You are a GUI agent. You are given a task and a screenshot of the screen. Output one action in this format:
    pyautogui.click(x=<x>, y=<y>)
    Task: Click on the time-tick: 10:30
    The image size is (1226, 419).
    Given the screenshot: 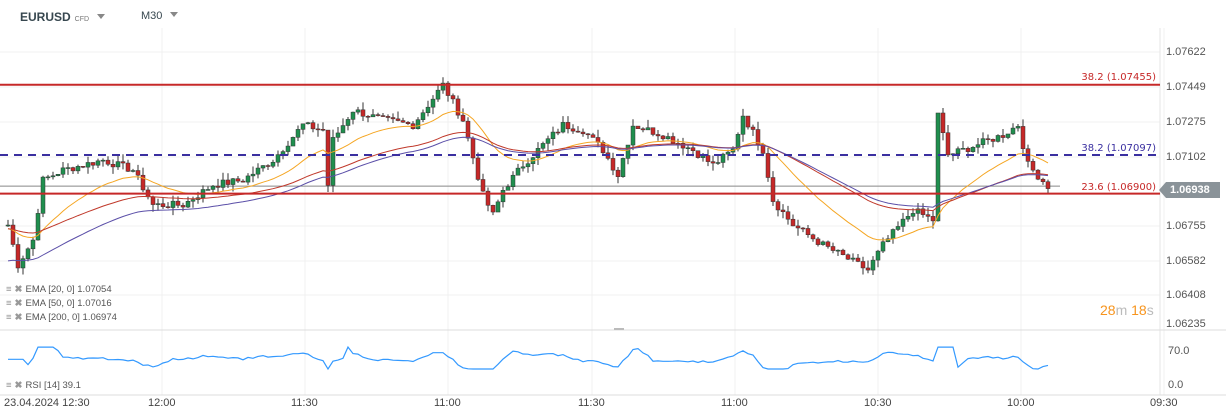 What is the action you would take?
    pyautogui.click(x=878, y=403)
    